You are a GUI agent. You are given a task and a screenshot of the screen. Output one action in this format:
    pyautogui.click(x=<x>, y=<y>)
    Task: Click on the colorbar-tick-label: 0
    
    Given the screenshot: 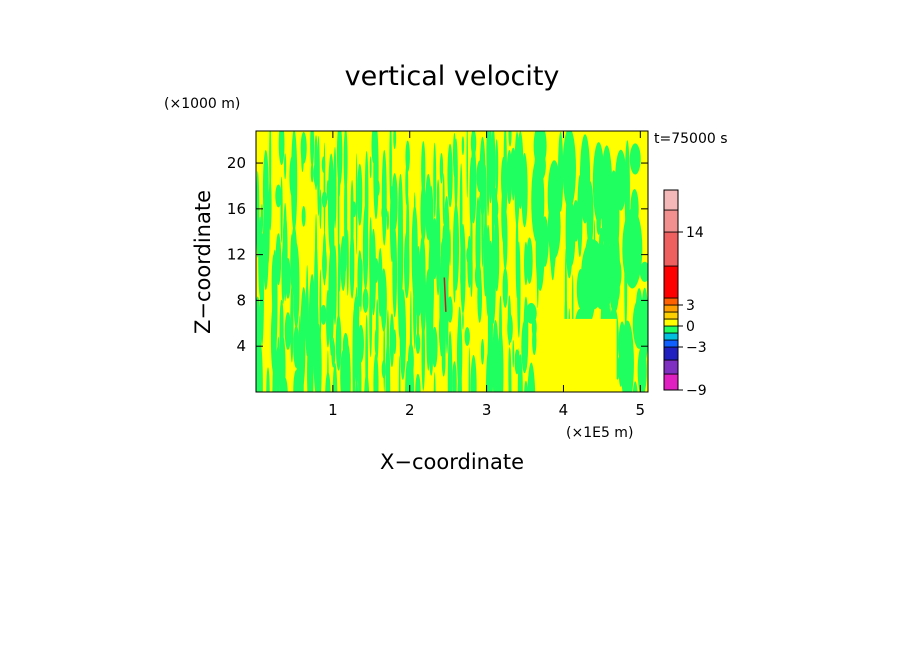 What is the action you would take?
    pyautogui.click(x=690, y=327)
    